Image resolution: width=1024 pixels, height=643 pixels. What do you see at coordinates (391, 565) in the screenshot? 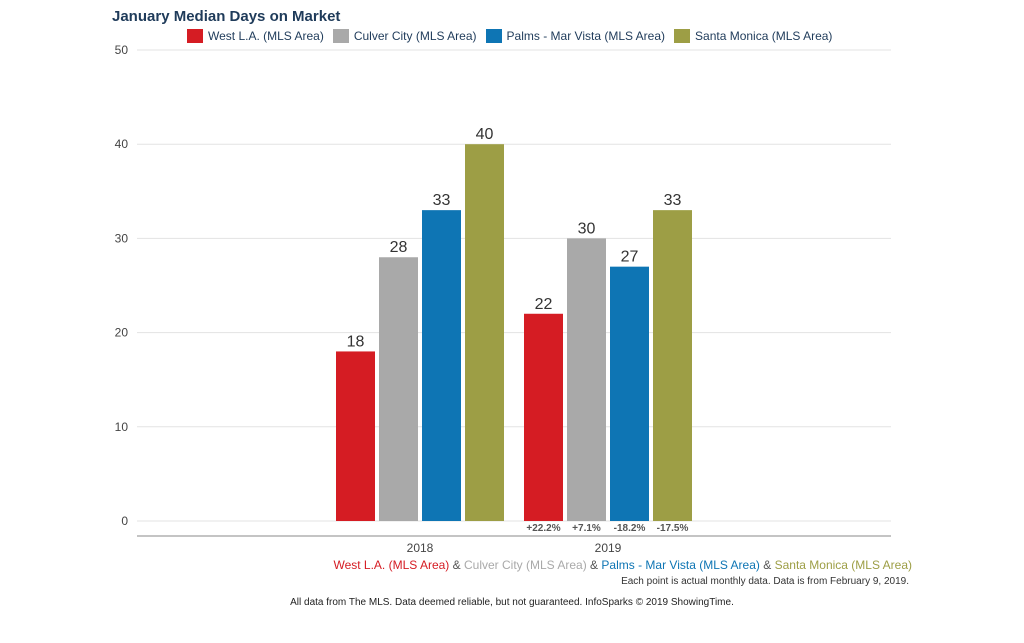
I see `footer-series-west-la: West L.A. (MLS Area)` at bounding box center [391, 565].